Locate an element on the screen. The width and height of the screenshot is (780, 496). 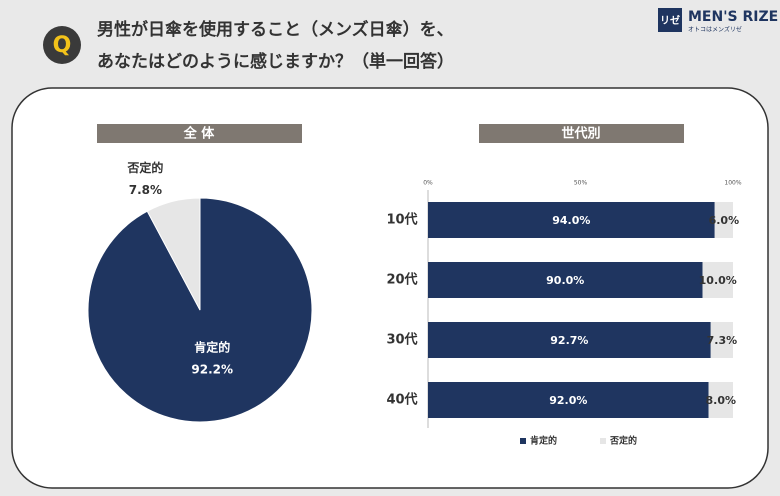
bar-value-label: 92.7% is located at coordinates (569, 340).